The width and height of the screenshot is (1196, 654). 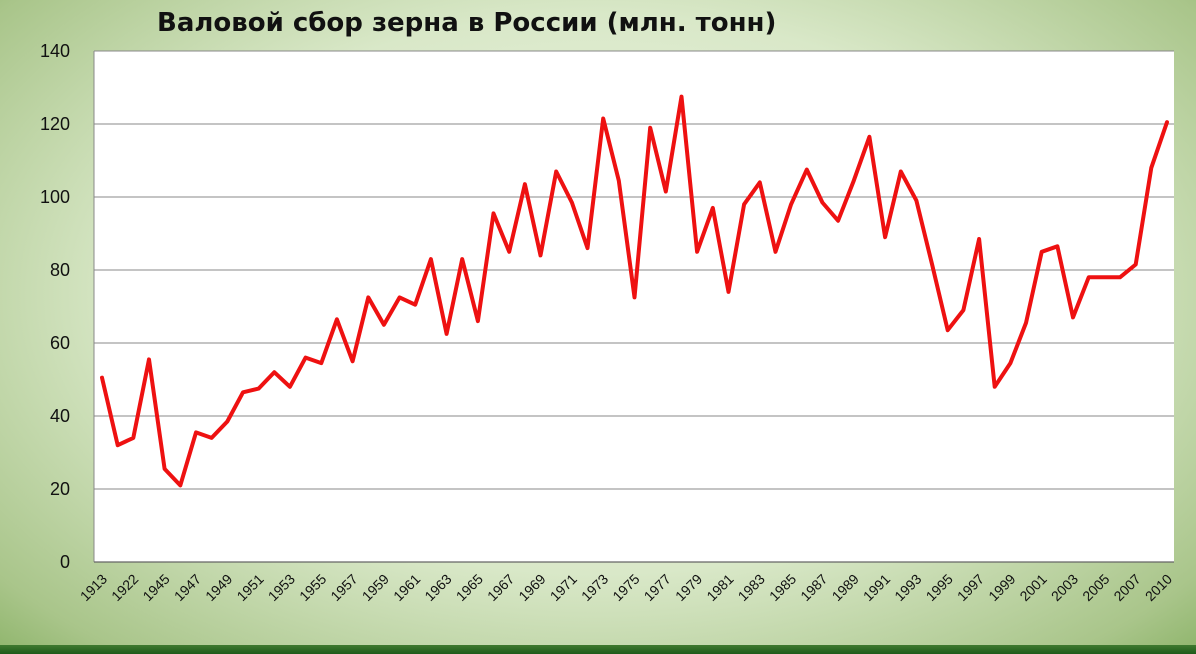 I want to click on x-tick-label: 1967, so click(x=500, y=587).